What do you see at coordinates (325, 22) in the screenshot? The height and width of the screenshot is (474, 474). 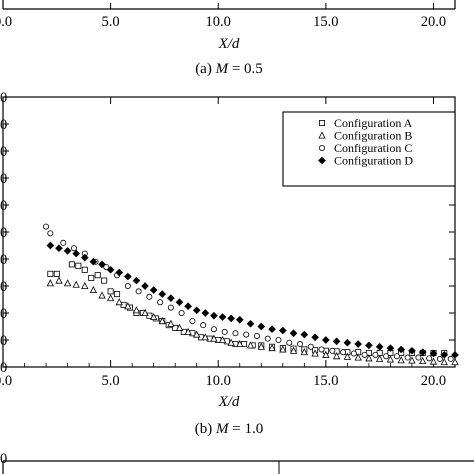 I see `top-x-tick-label: 15.0` at bounding box center [325, 22].